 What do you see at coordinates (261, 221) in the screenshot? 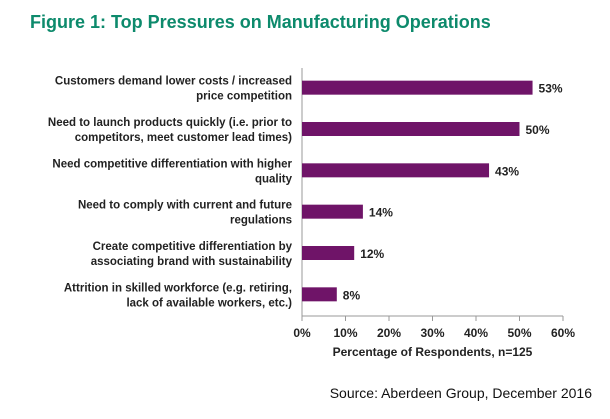
I see `category-label: regulations` at bounding box center [261, 221].